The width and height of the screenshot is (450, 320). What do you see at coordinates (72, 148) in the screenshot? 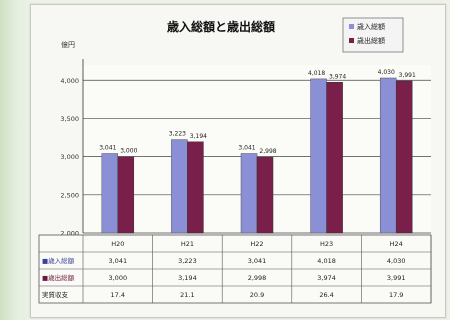
I see `axes: 2,000 2,500 3,000 3,500 4,000` at bounding box center [72, 148].